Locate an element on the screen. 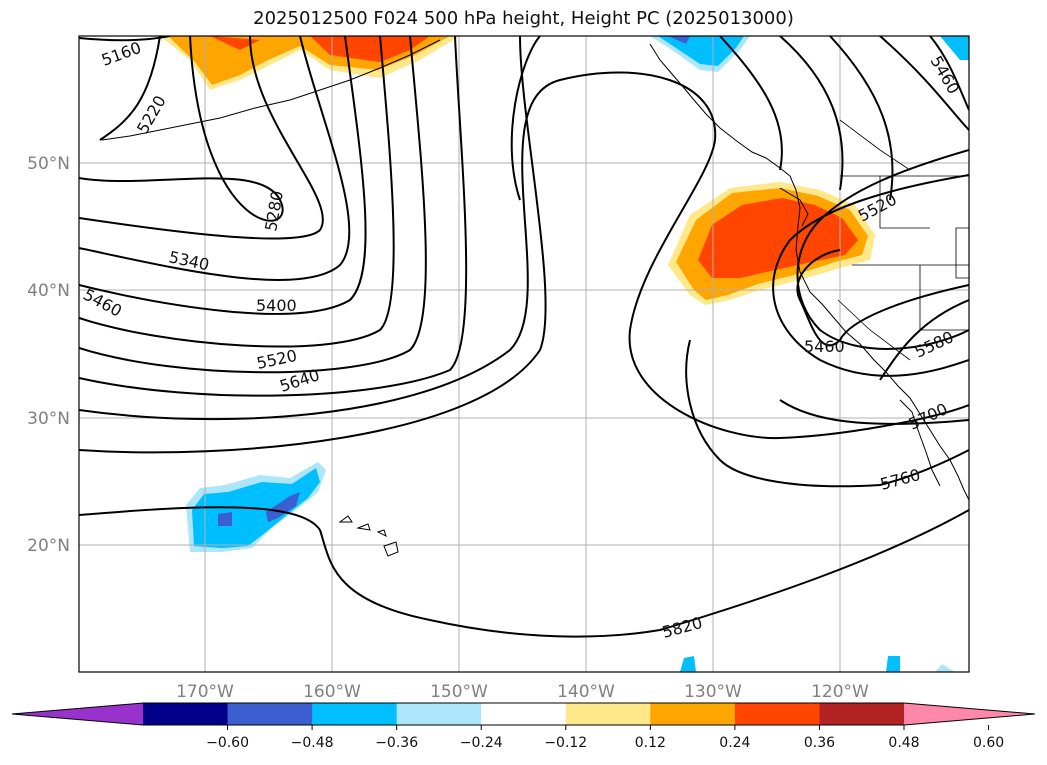 This screenshot has height=765, width=1047. lon-label: 160°W is located at coordinates (332, 692).